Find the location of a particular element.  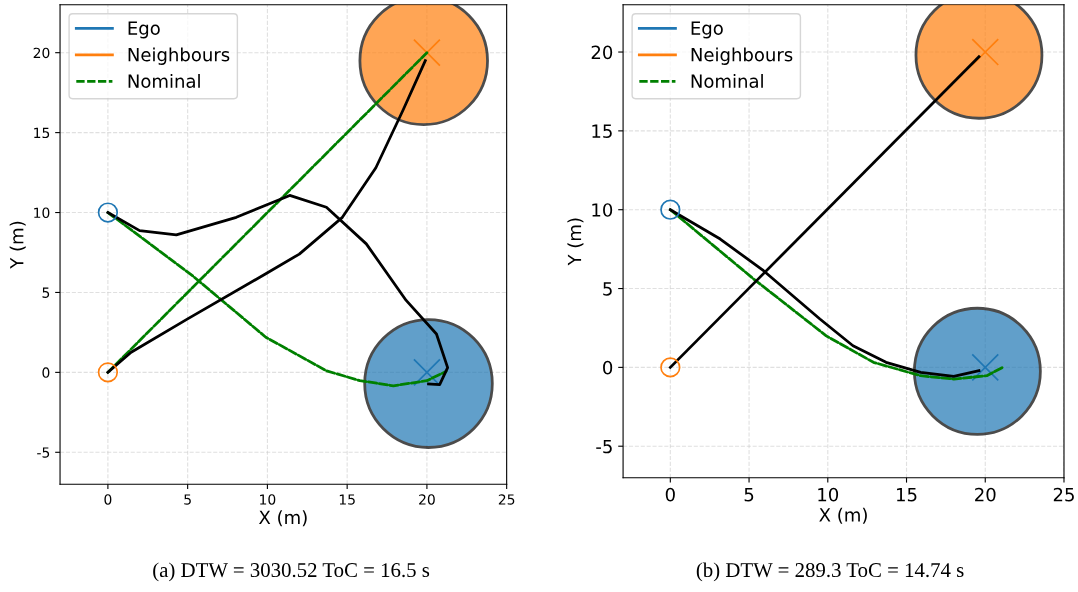

text: (b) DTW = 289.3 ToC = 14.74 s is located at coordinates (830, 572).